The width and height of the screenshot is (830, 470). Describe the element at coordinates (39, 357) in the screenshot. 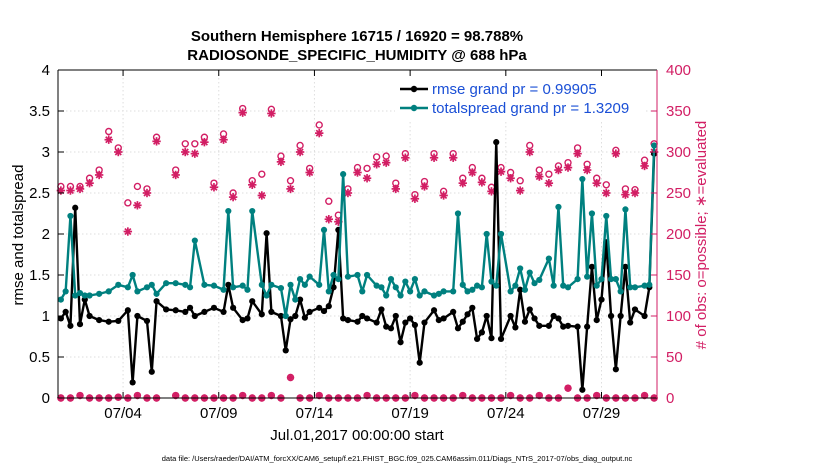

I see `y-tick-label-left: 0.5` at that location.